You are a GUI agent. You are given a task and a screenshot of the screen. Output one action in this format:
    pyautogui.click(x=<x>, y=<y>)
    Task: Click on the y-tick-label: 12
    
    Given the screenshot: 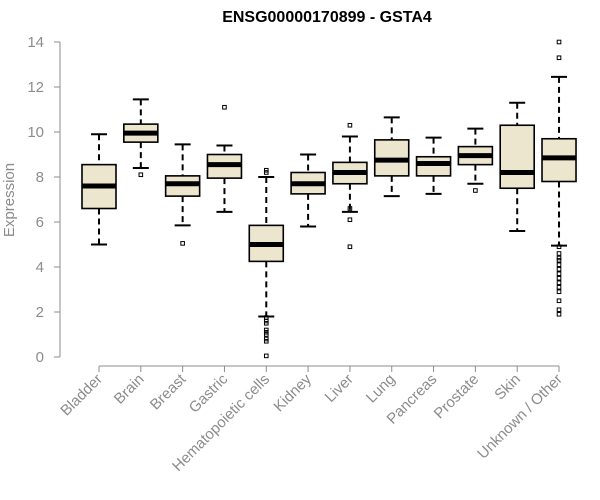 What is the action you would take?
    pyautogui.click(x=35, y=87)
    